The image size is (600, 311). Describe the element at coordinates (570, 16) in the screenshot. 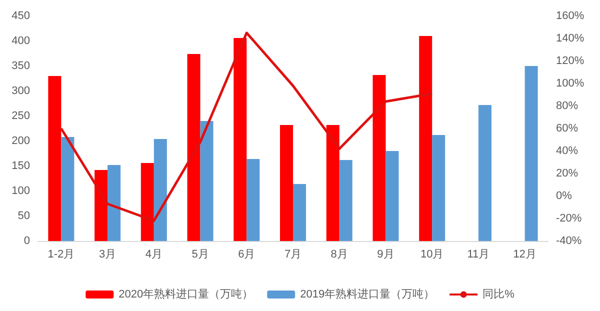

I see `y2-tick-label: 160%` at that location.